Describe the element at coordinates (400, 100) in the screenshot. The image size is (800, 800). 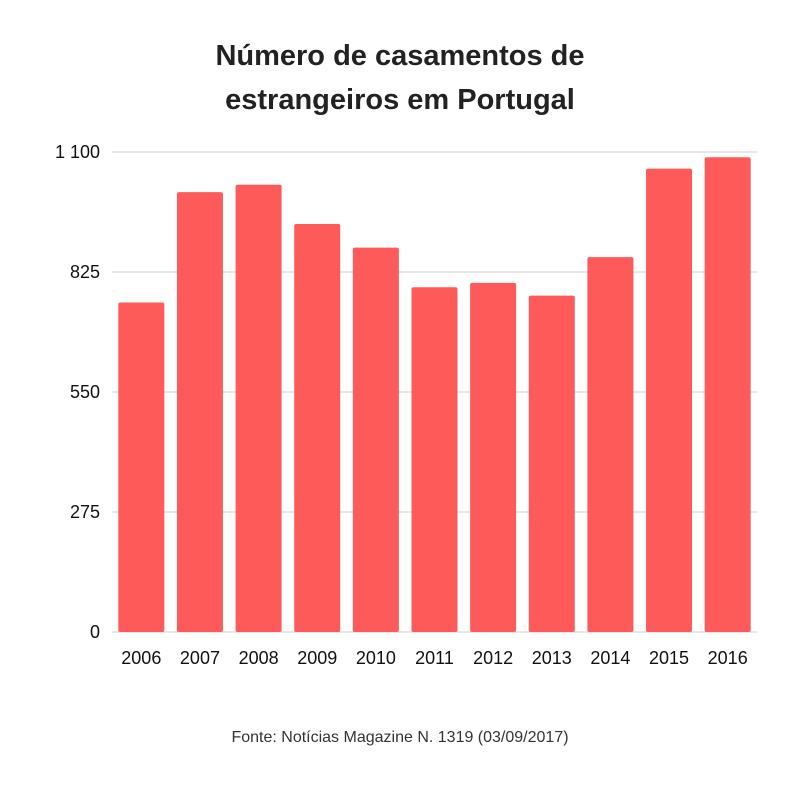
I see `chart-title-line-2: estrangeiros em Portugal` at that location.